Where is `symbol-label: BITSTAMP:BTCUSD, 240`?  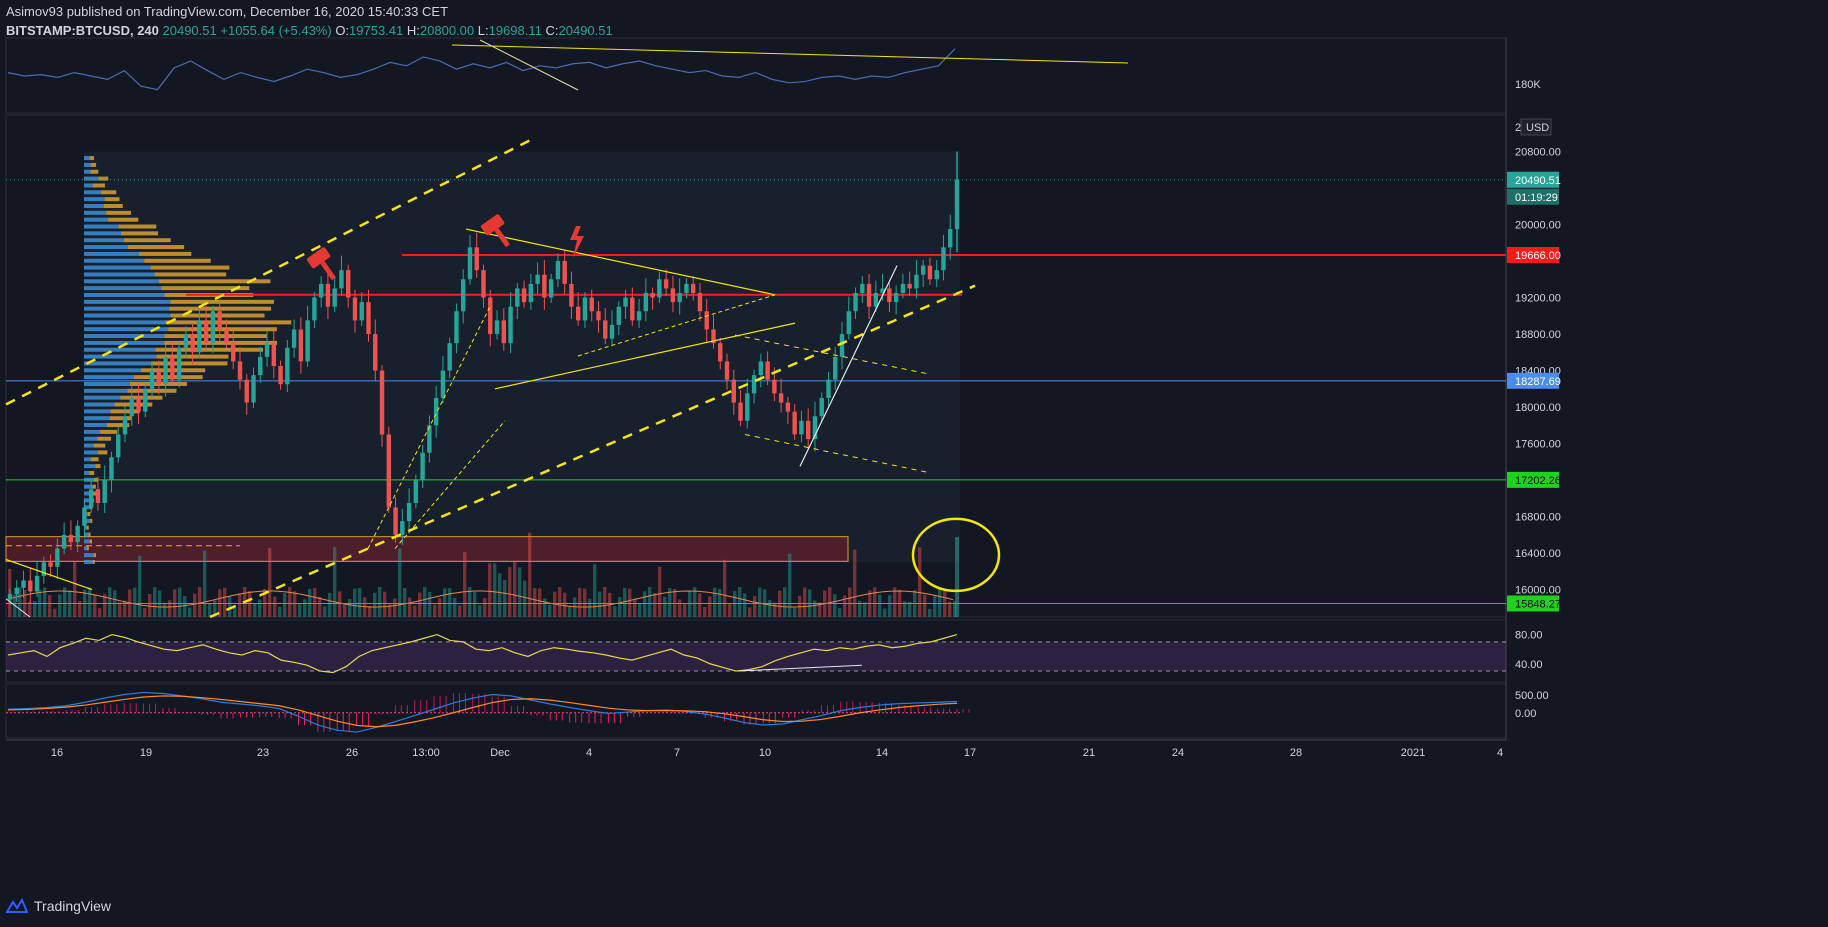
symbol-label: BITSTAMP:BTCUSD, 240 is located at coordinates (82, 30).